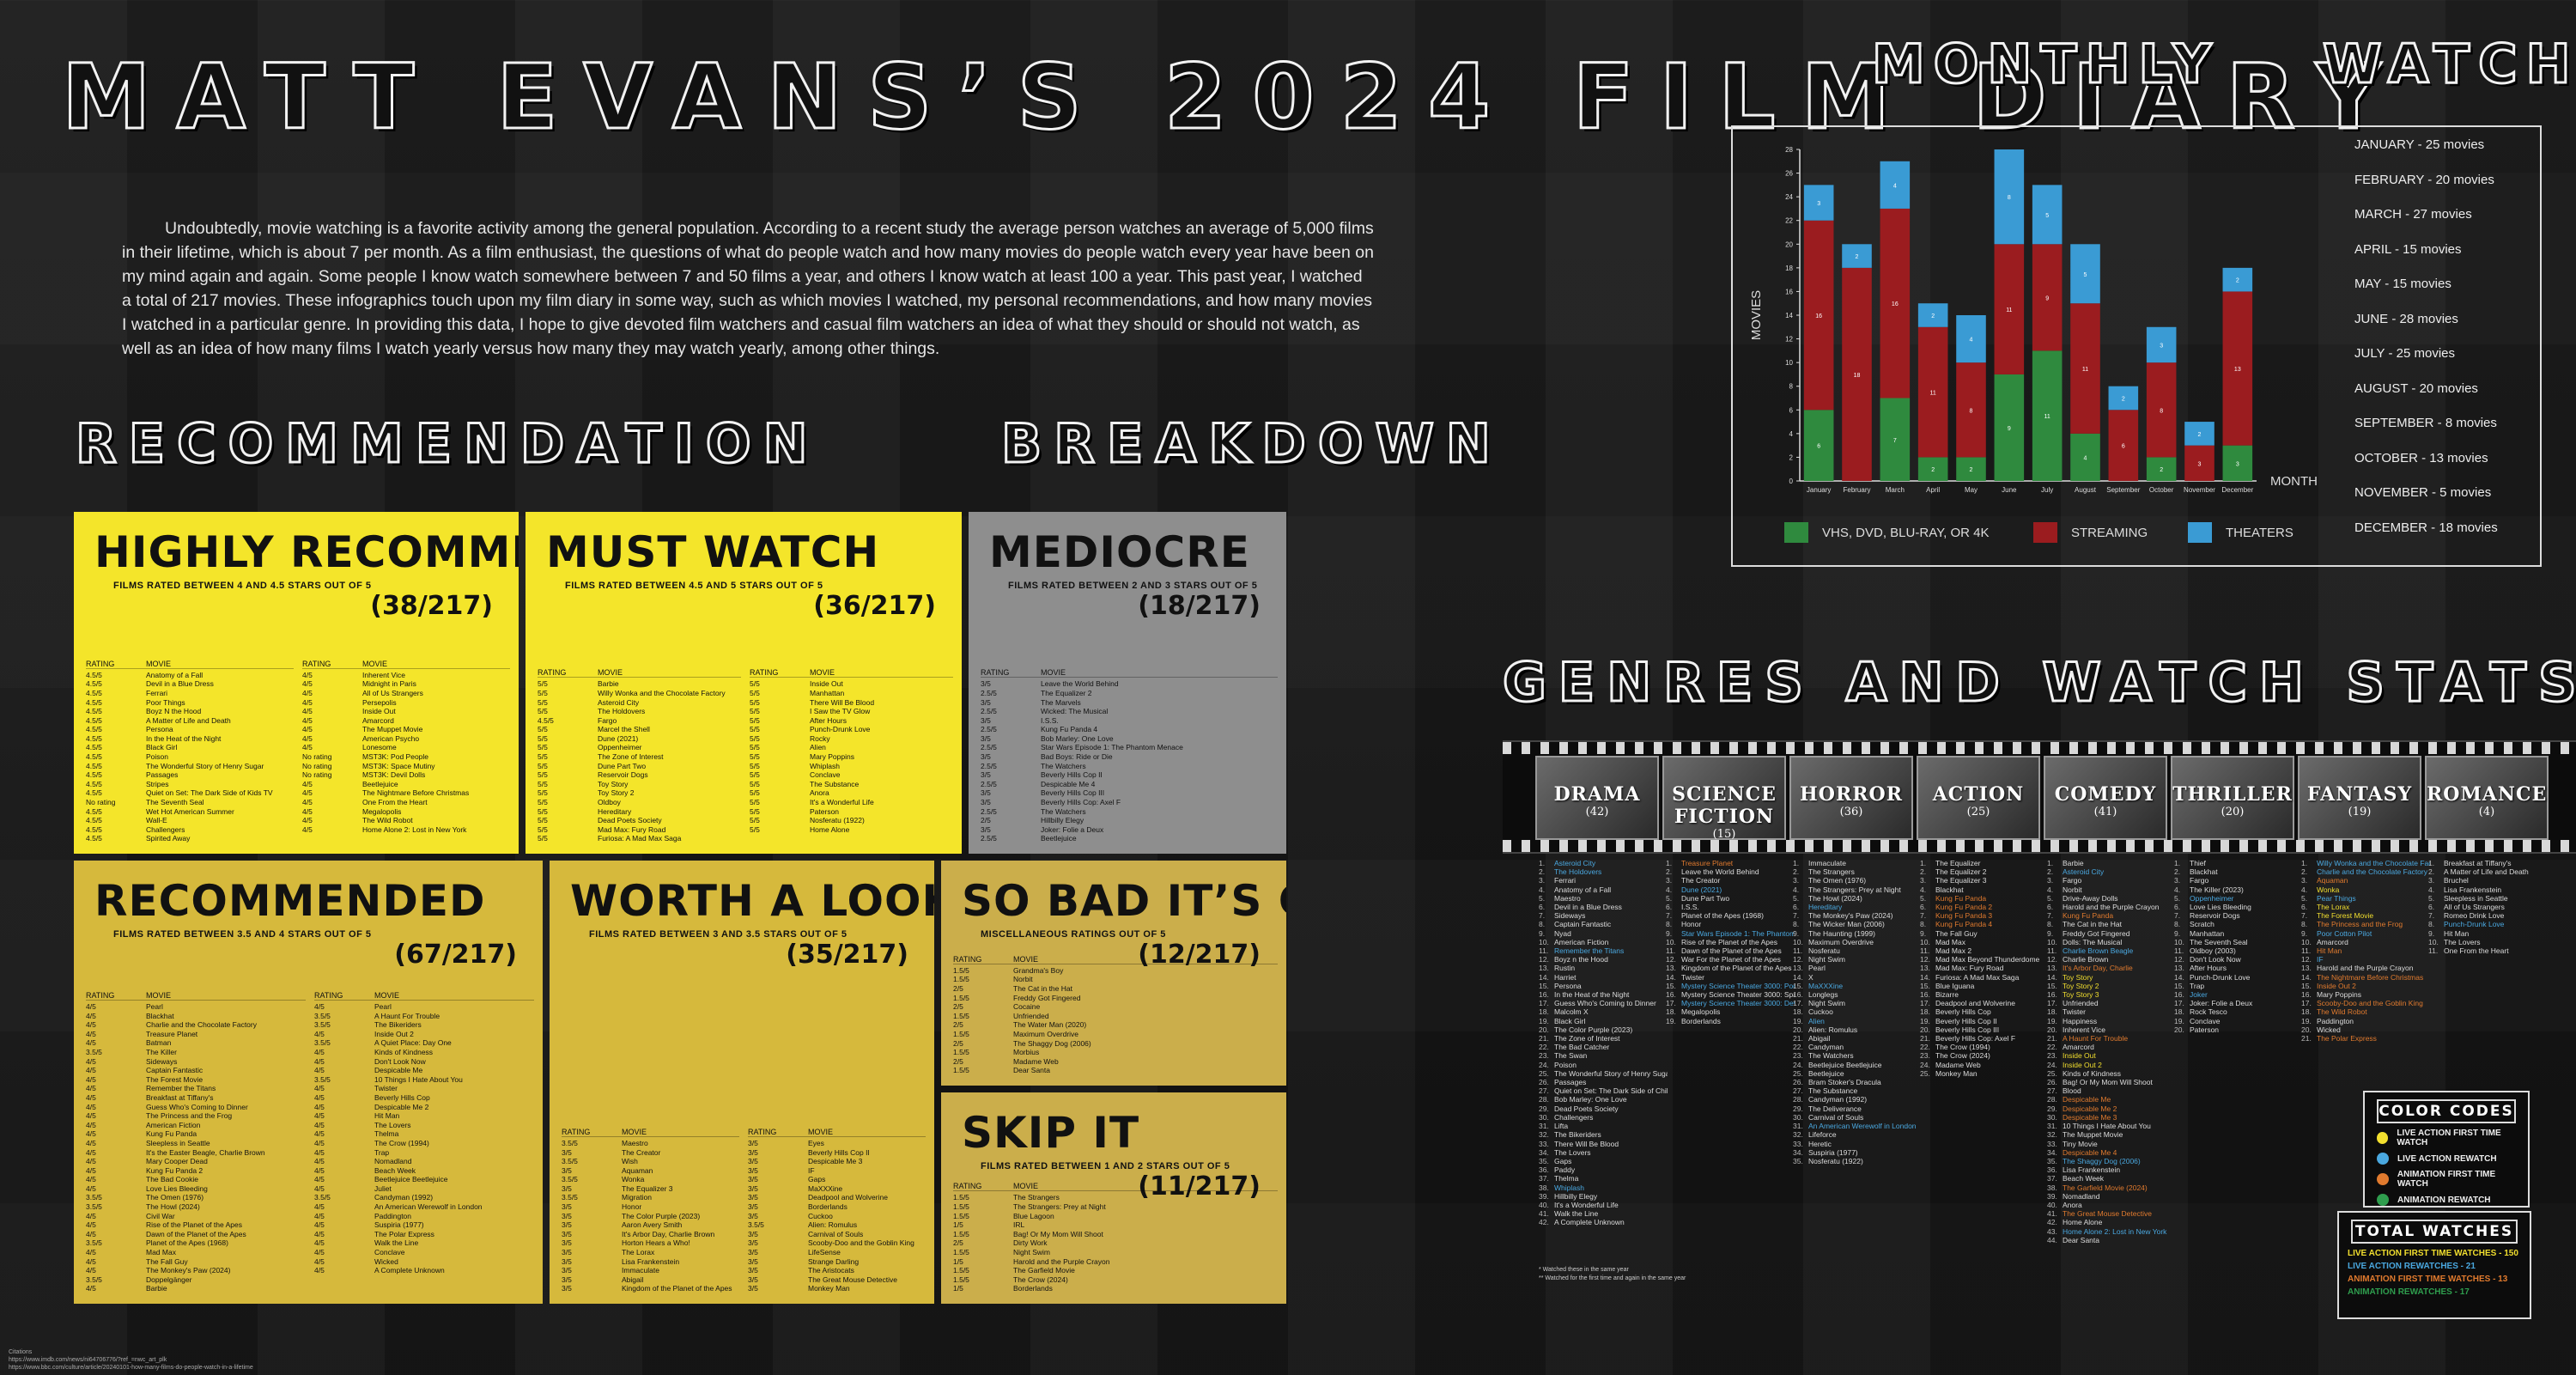  I want to click on table-row: 5/5 Nosferatu (1922), so click(852, 820).